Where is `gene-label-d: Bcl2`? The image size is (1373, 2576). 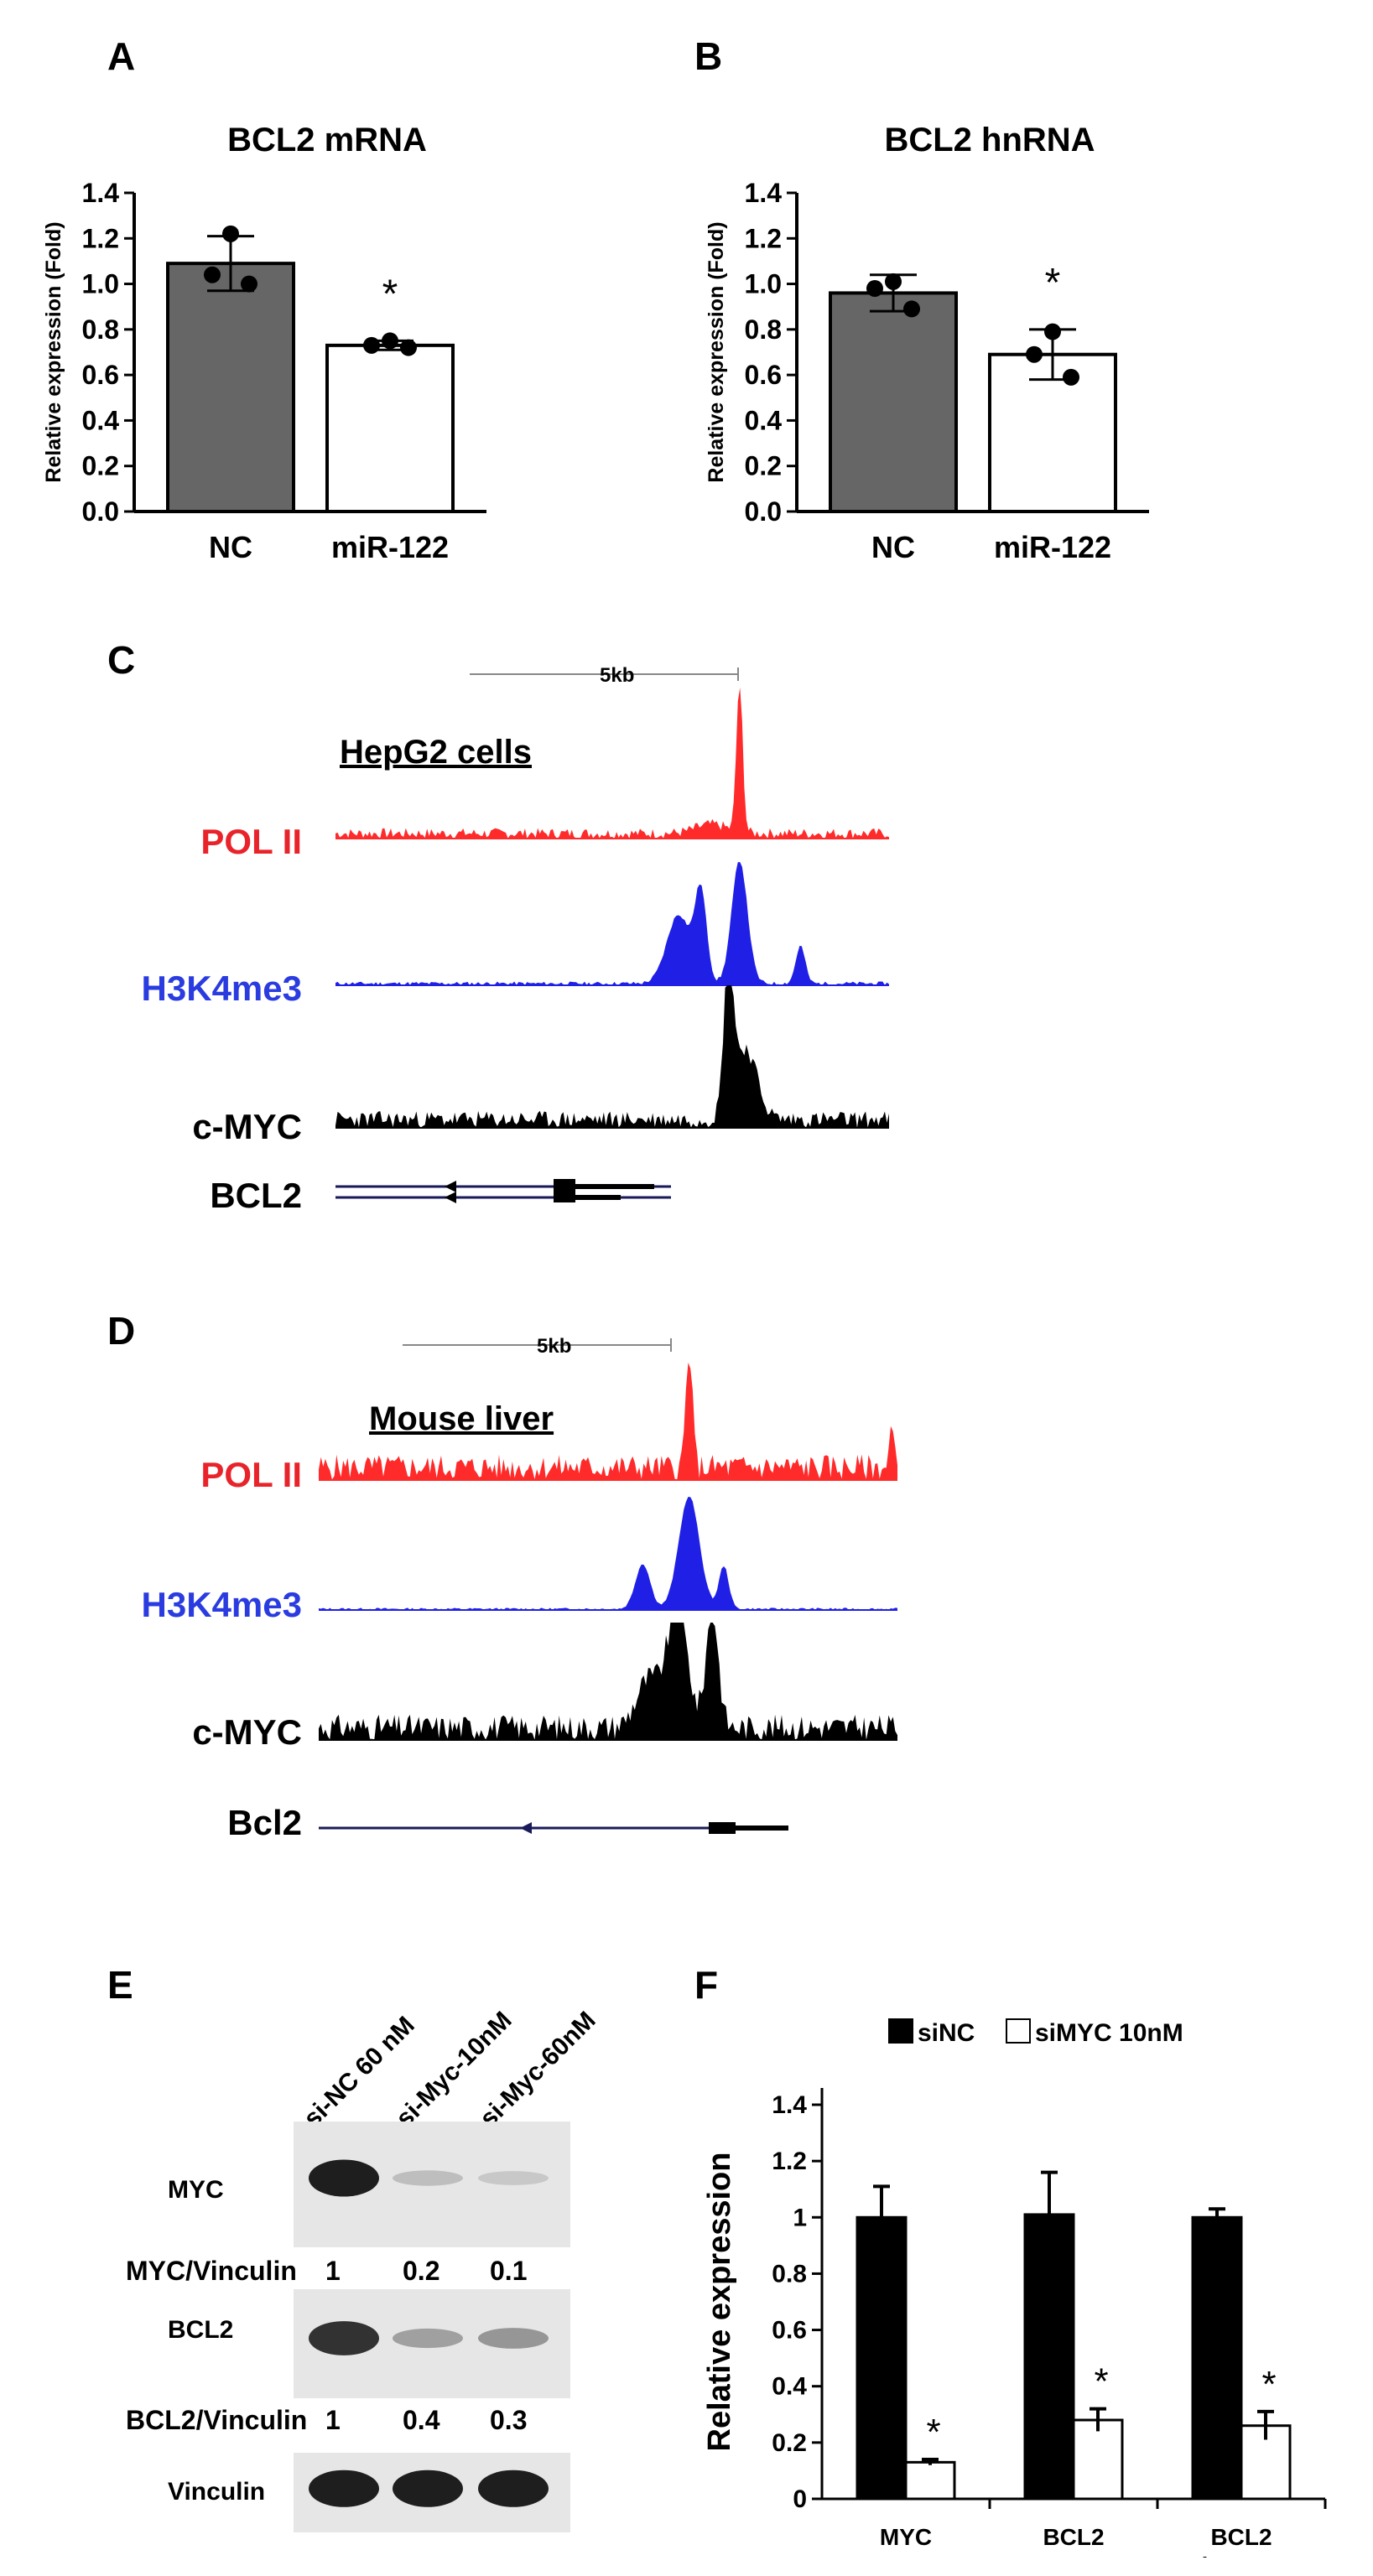 gene-label-d: Bcl2 is located at coordinates (264, 1822).